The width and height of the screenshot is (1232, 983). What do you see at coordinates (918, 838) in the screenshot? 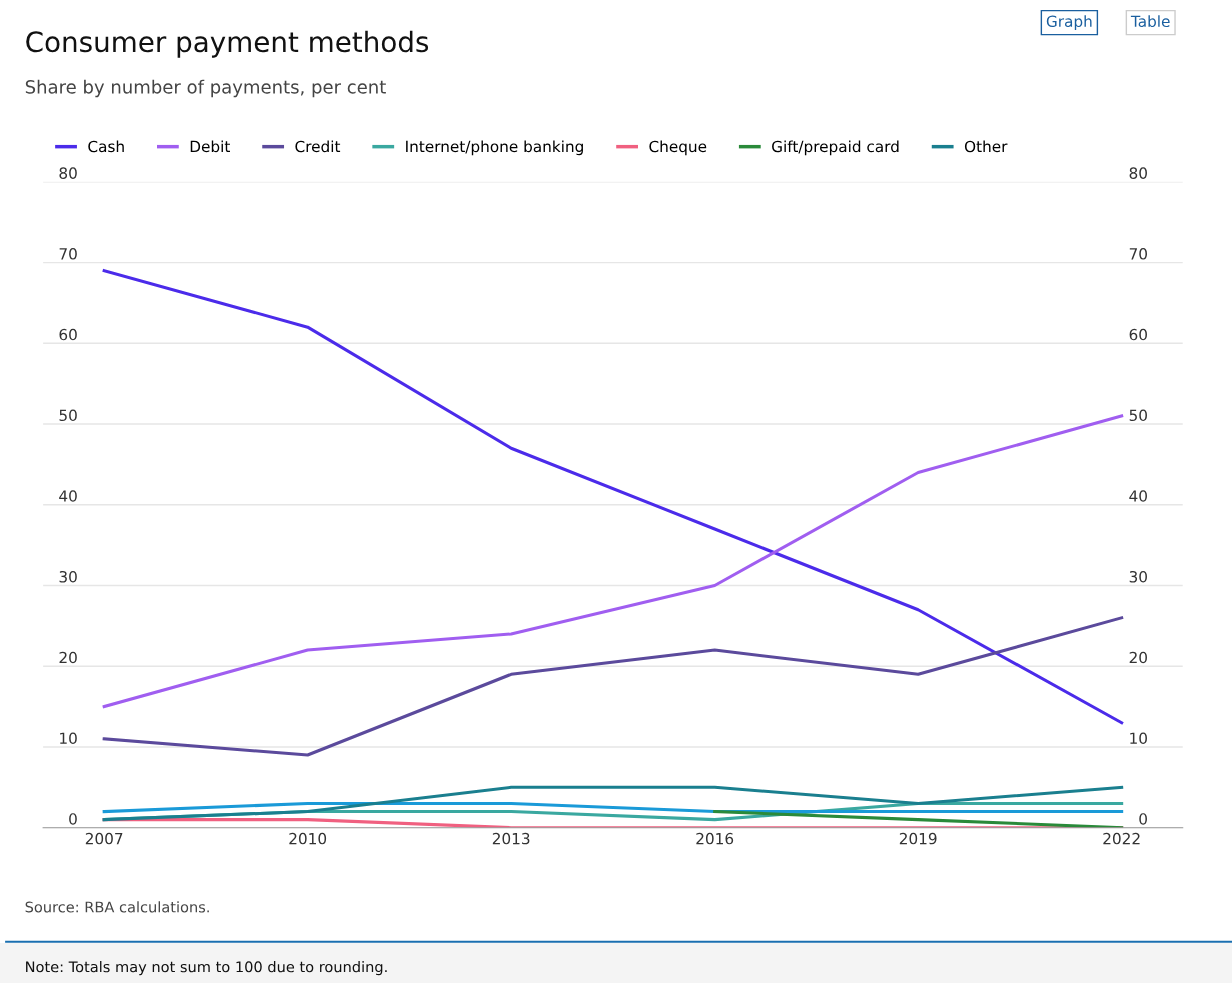
I see `x-tick-label: 2019` at bounding box center [918, 838].